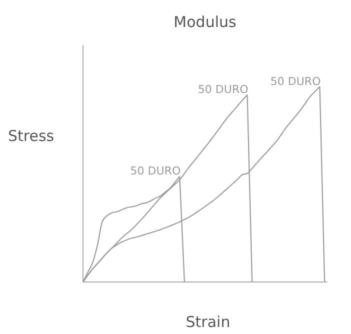 The width and height of the screenshot is (351, 334). I want to click on chart-title: Modulus, so click(205, 22).